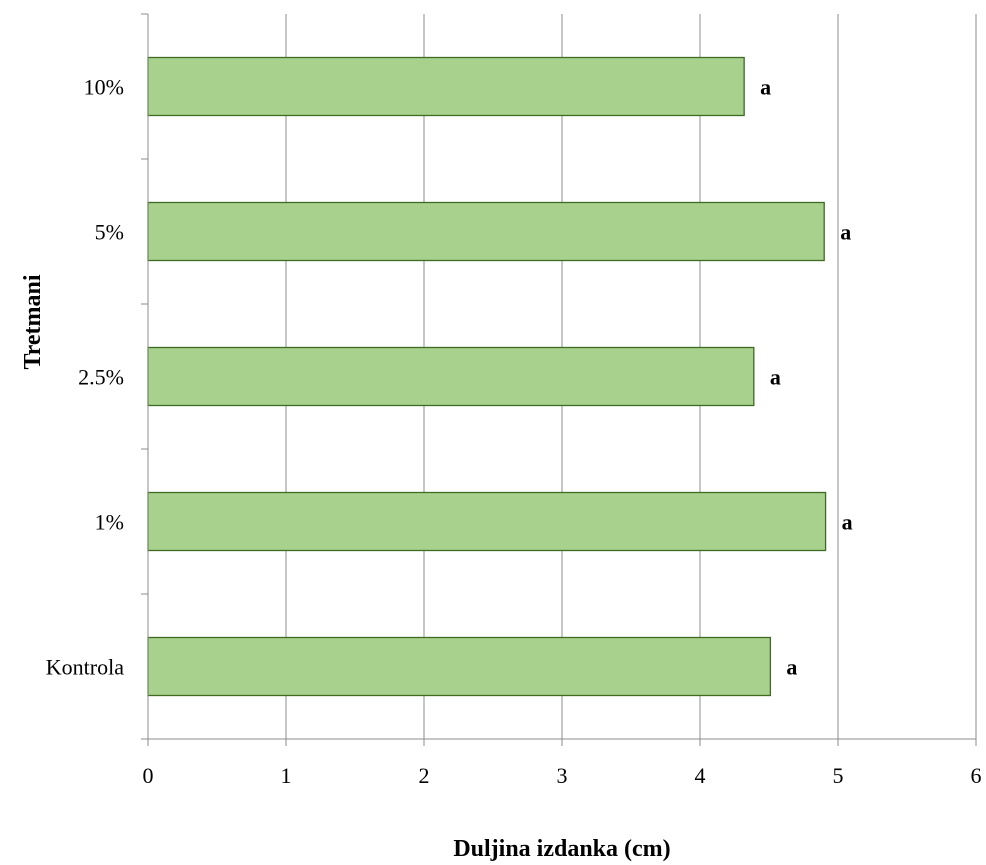  I want to click on y-tick-label: 1%, so click(109, 522).